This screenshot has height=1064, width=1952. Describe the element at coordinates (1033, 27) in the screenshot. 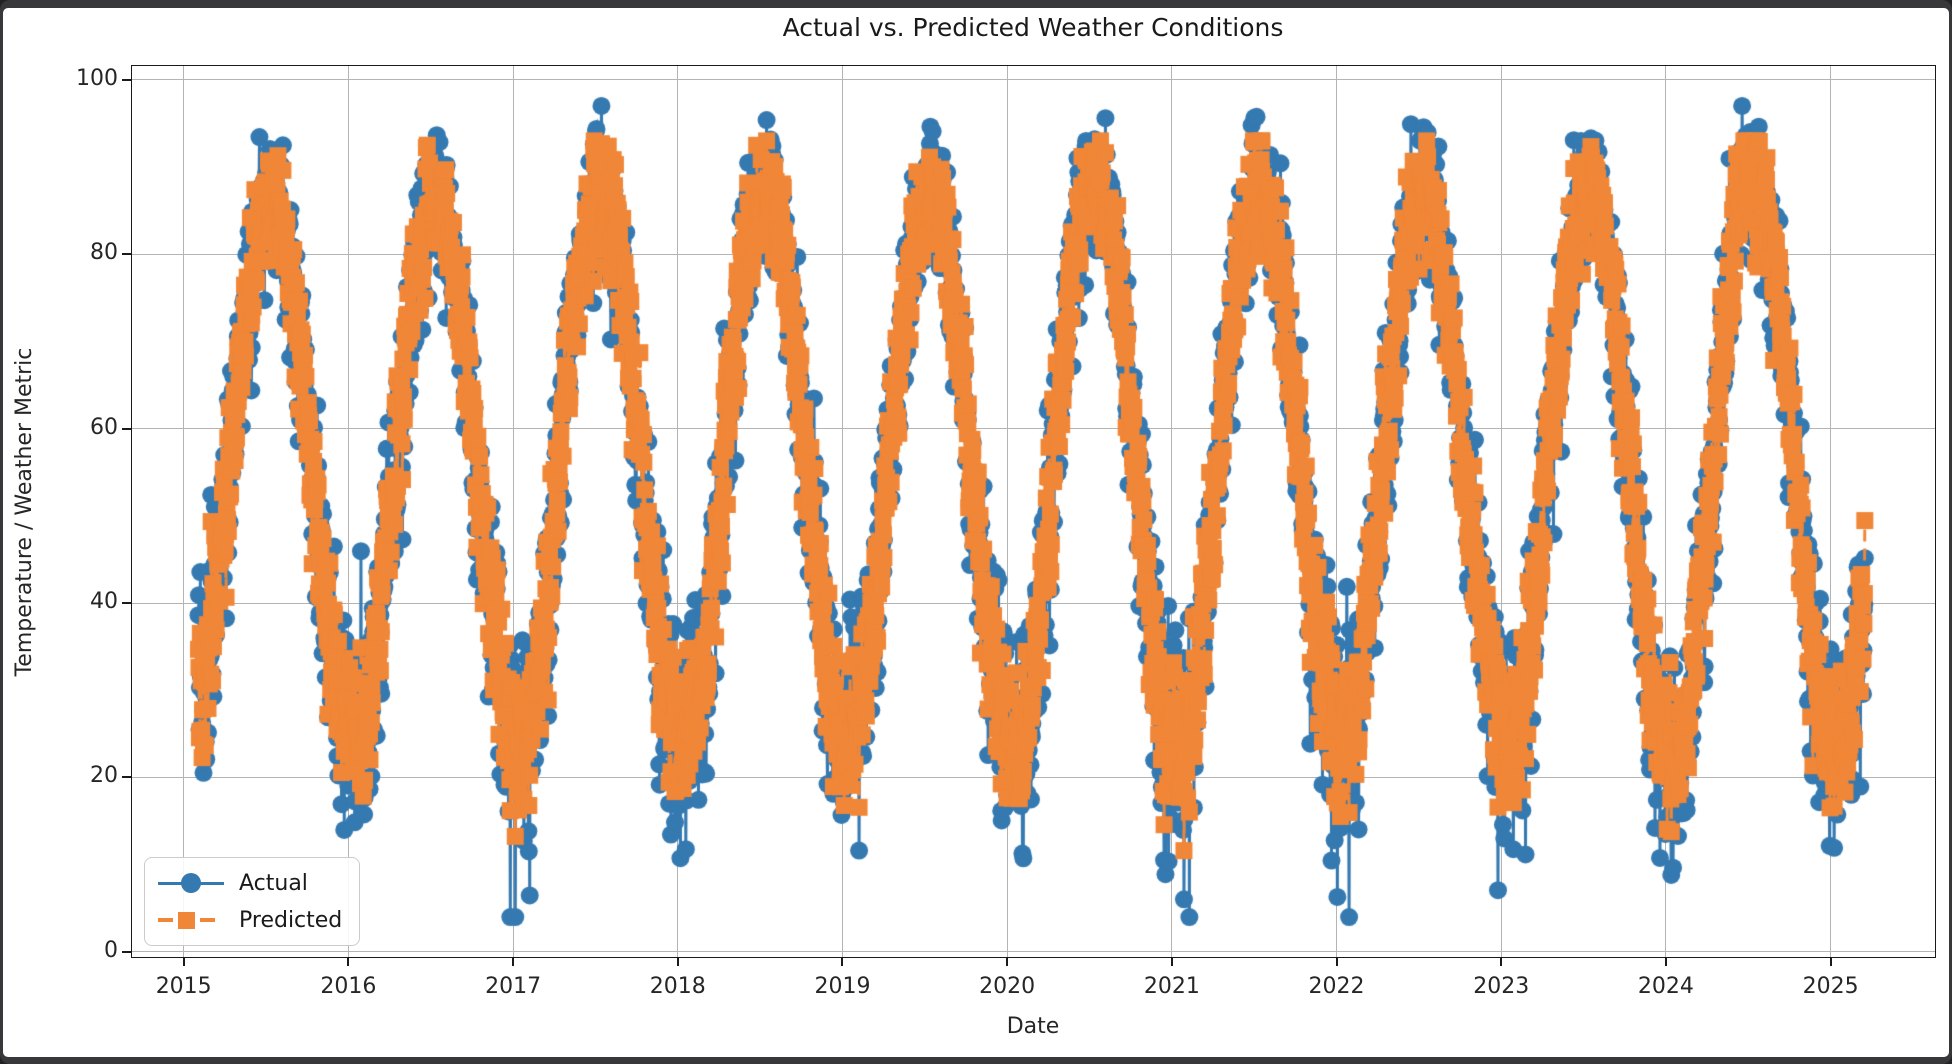

I see `chart-title: Actual vs. Predicted Weather Conditions` at that location.